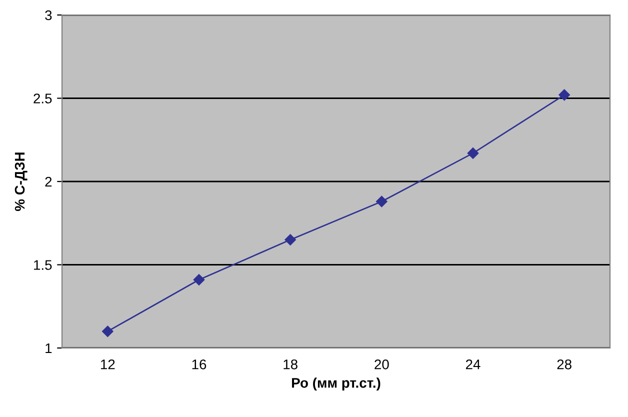  I want to click on x-tick-label: 20, so click(381, 364).